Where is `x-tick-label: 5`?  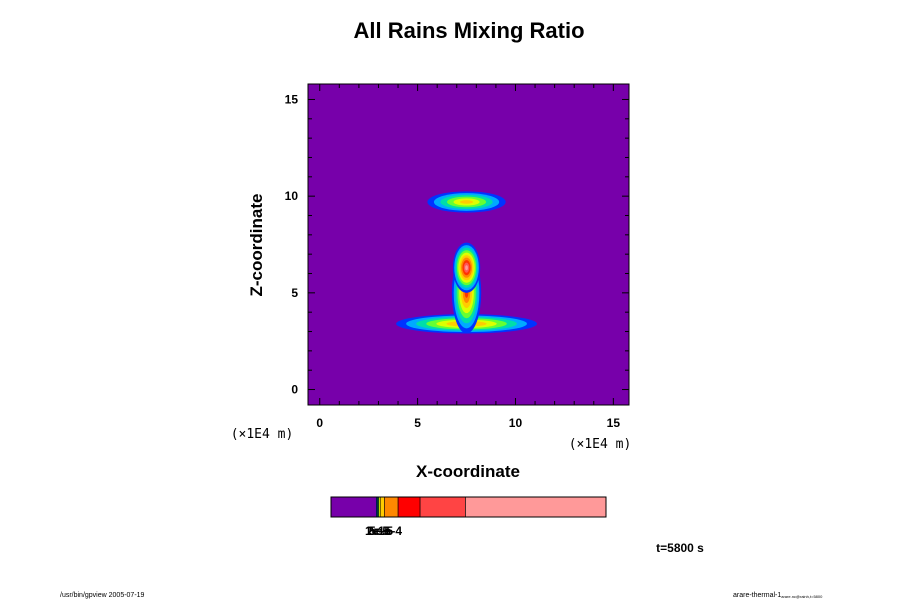 x-tick-label: 5 is located at coordinates (417, 423).